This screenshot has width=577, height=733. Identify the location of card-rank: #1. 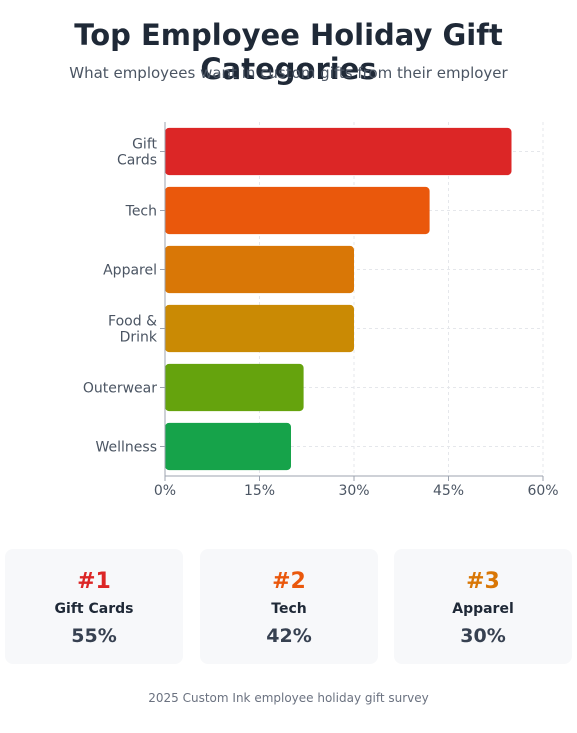
(94, 581).